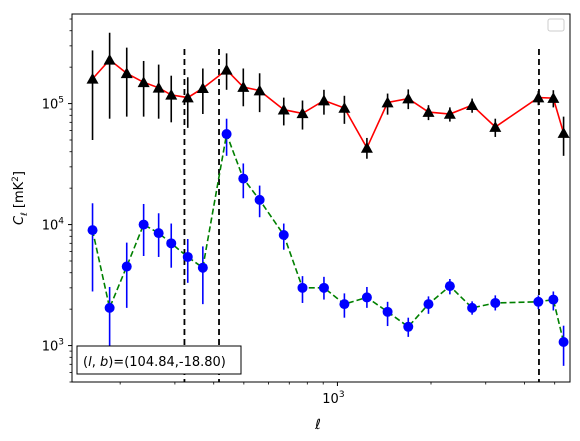  I want to click on x-axis-label: ℓ, so click(317, 425).